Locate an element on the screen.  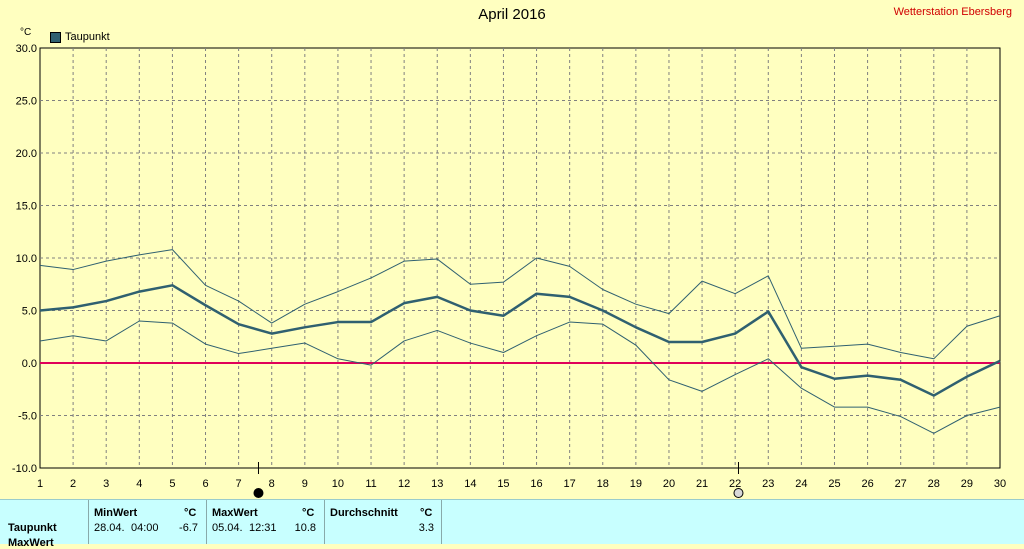
legend-swatch is located at coordinates (55, 37).